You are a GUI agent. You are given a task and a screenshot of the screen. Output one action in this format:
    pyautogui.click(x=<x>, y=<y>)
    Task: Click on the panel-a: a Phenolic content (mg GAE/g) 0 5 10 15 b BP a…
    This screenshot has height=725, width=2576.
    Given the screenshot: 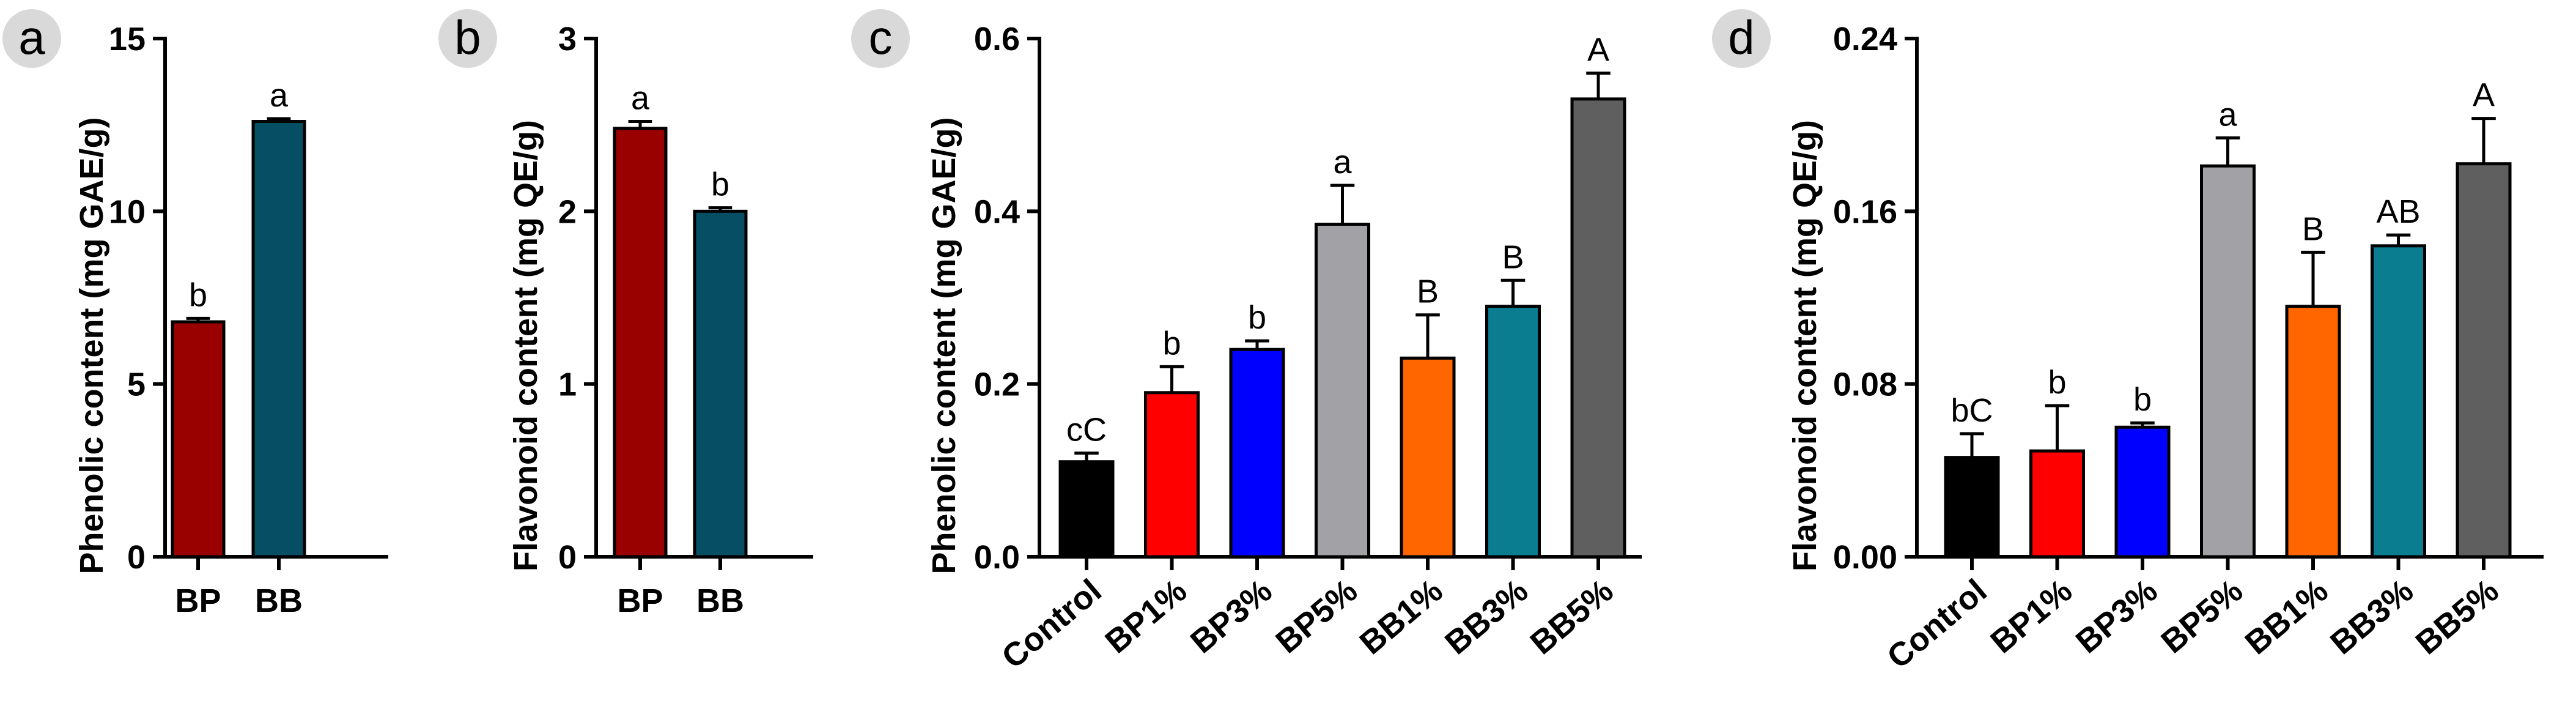 What is the action you would take?
    pyautogui.click(x=195, y=314)
    